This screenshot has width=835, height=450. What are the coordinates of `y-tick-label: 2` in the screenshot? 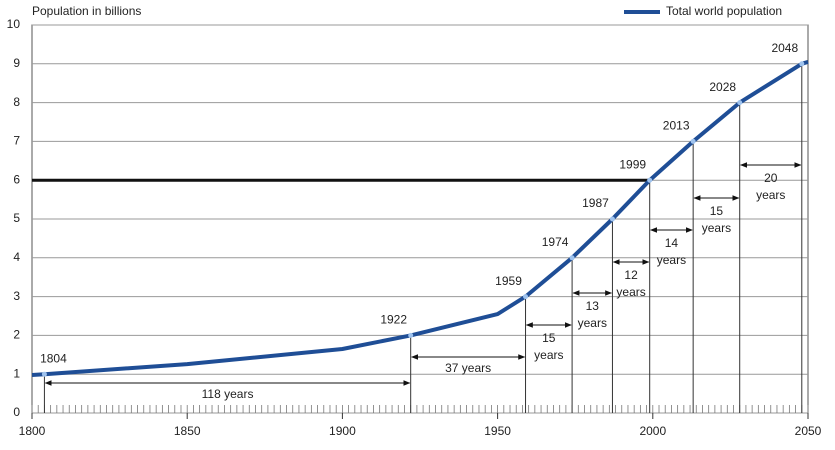 It's located at (16, 335).